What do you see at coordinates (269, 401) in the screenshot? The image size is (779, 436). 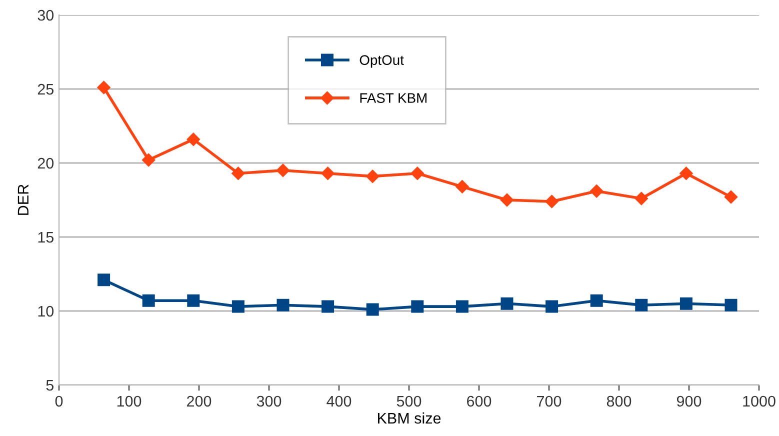 I see `x-tick-label: 300` at bounding box center [269, 401].